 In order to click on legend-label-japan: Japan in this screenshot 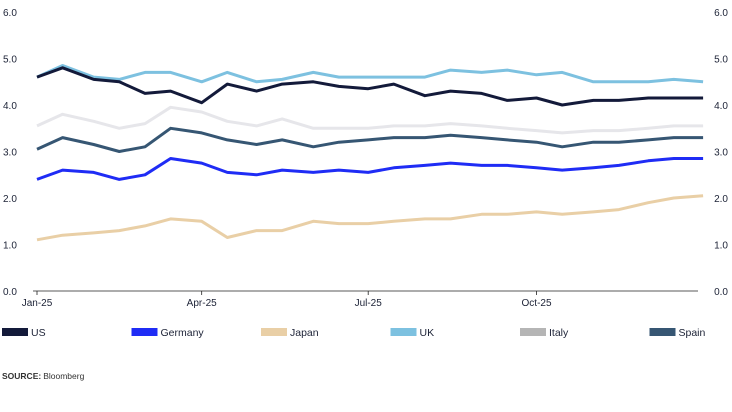, I will do `click(304, 333)`.